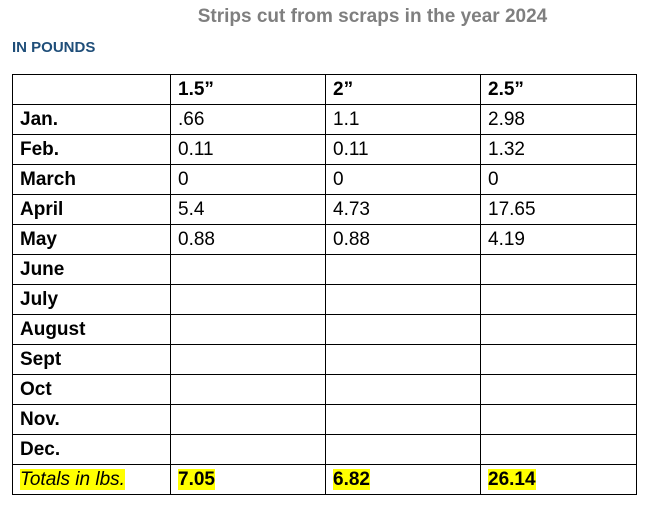 The width and height of the screenshot is (655, 515). What do you see at coordinates (558, 89) in the screenshot?
I see `header-cell-2-5: 2.5”` at bounding box center [558, 89].